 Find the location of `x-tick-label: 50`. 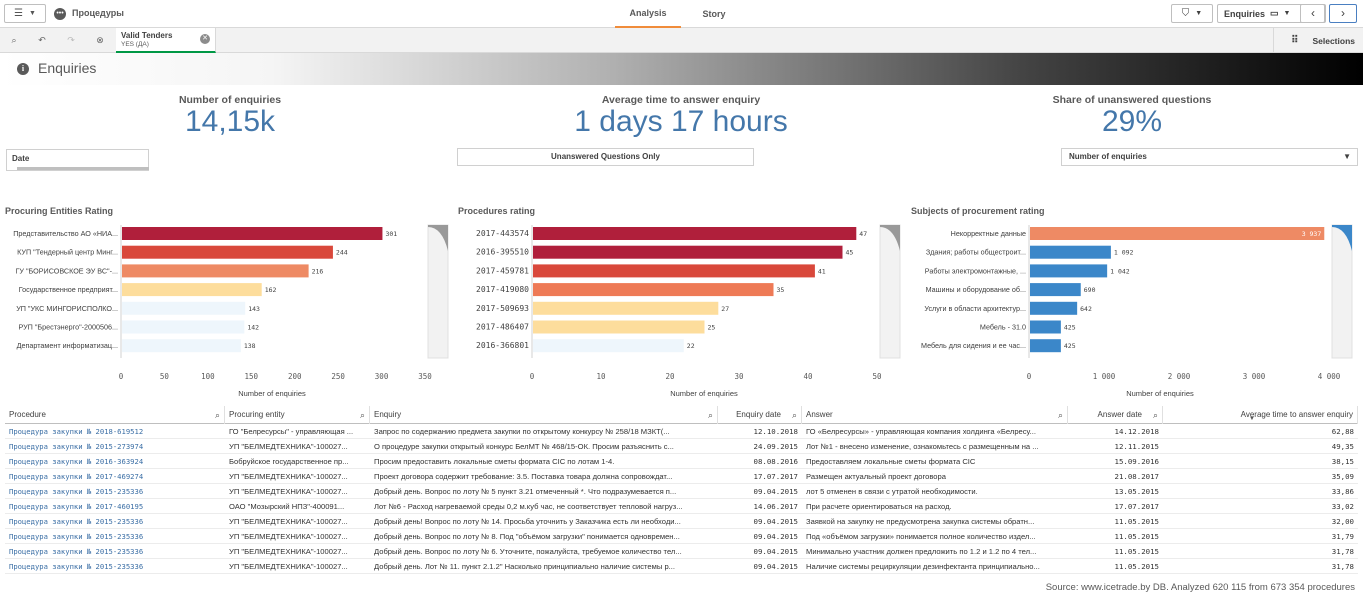

x-tick-label: 50 is located at coordinates (165, 376).